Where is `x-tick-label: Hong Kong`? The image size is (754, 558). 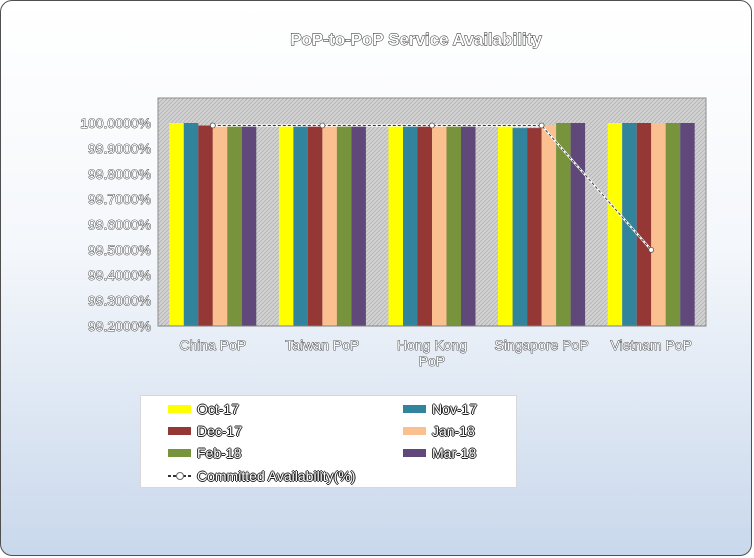
x-tick-label: Hong Kong is located at coordinates (432, 345).